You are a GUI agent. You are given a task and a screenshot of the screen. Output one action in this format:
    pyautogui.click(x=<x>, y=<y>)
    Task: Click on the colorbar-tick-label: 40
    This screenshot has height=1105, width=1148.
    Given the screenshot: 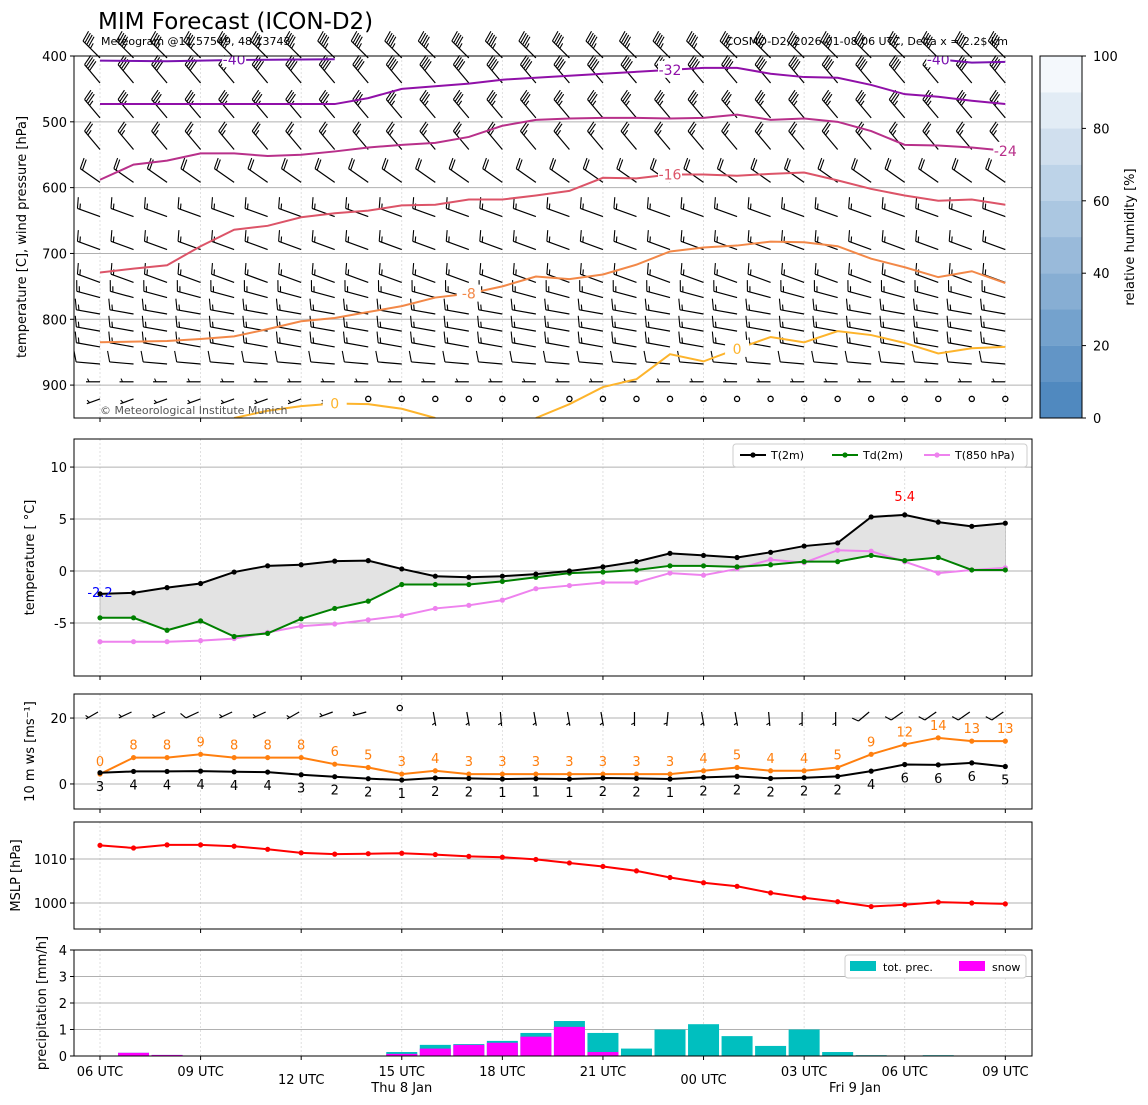 What is the action you would take?
    pyautogui.click(x=1101, y=274)
    